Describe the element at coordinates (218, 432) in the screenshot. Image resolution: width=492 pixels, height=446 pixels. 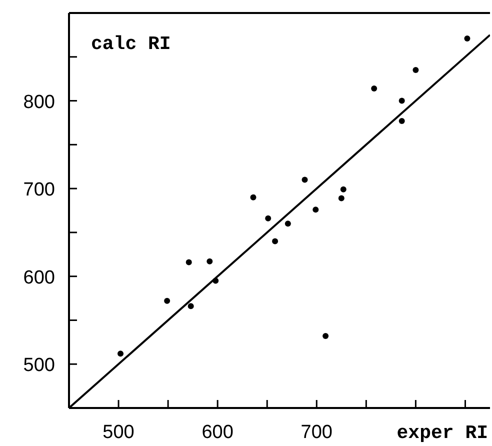
I see `x-tick-label: 600` at that location.